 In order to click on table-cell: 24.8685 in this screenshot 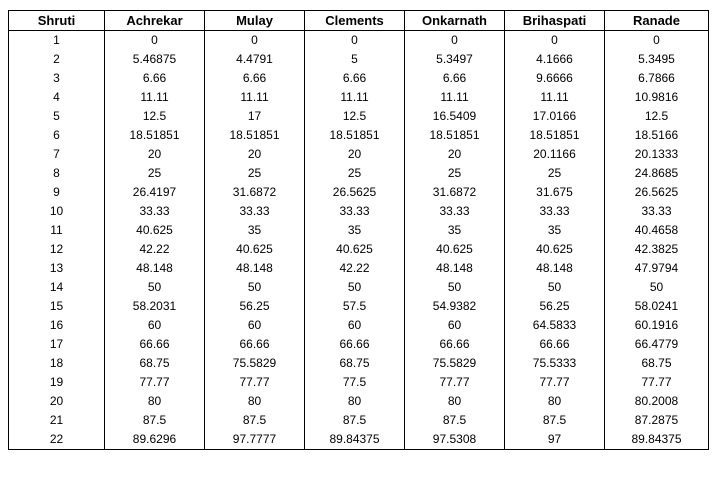, I will do `click(656, 173)`.